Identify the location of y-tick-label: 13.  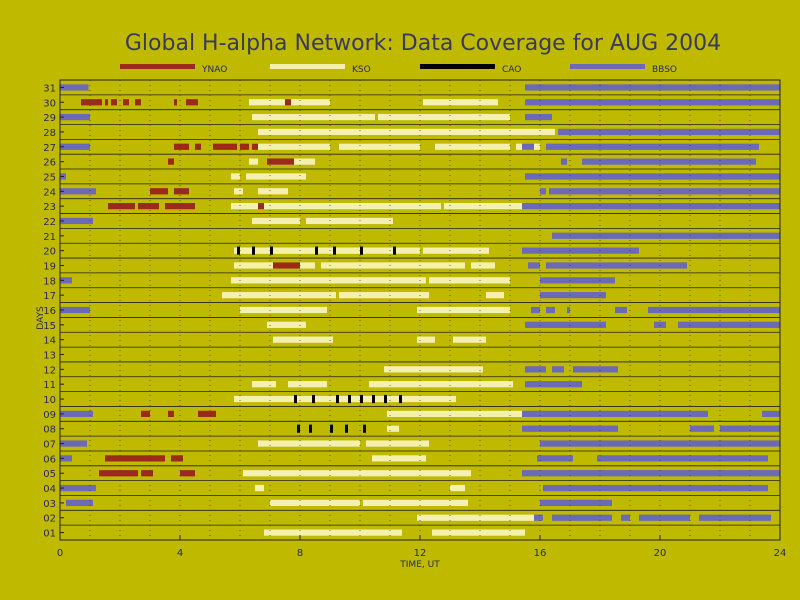
(49, 356).